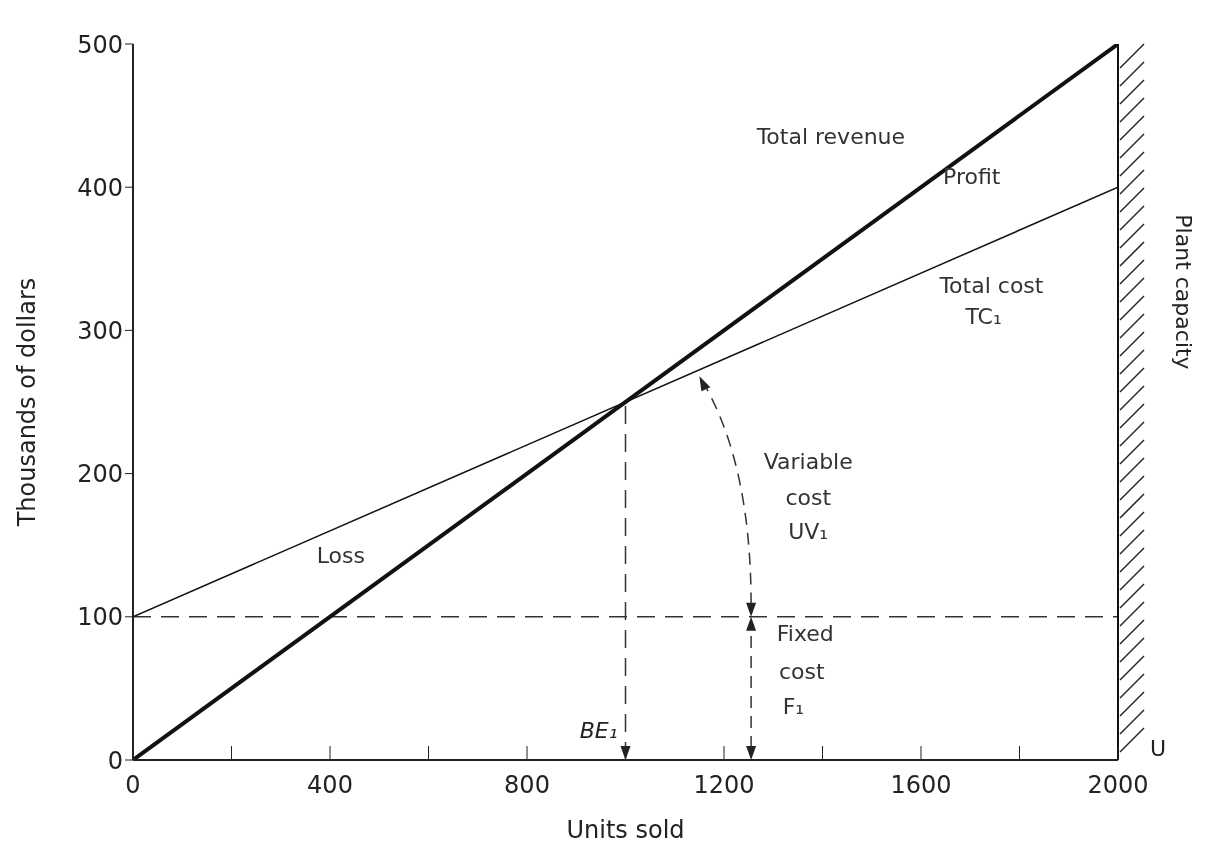  I want to click on ref-line-label: Plant capacity, so click(1183, 292).